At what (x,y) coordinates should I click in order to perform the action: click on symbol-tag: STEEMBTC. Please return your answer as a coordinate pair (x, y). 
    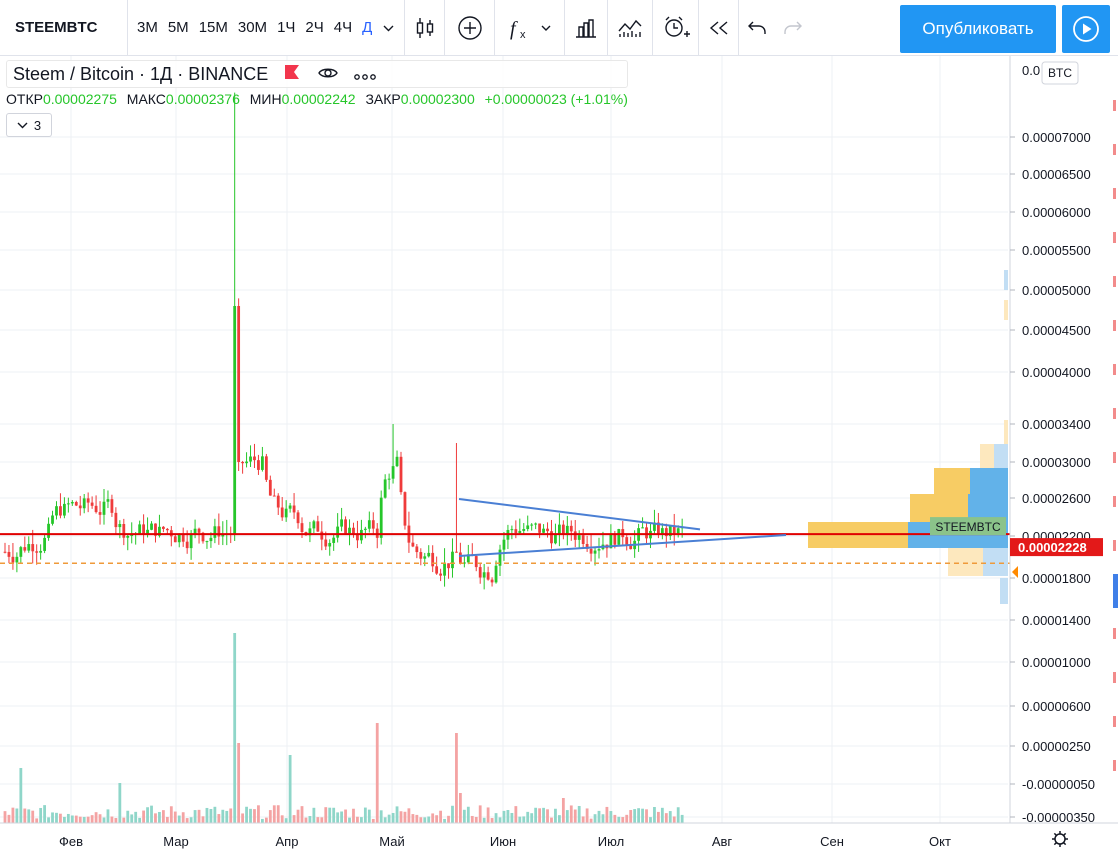
    Looking at the image, I should click on (968, 527).